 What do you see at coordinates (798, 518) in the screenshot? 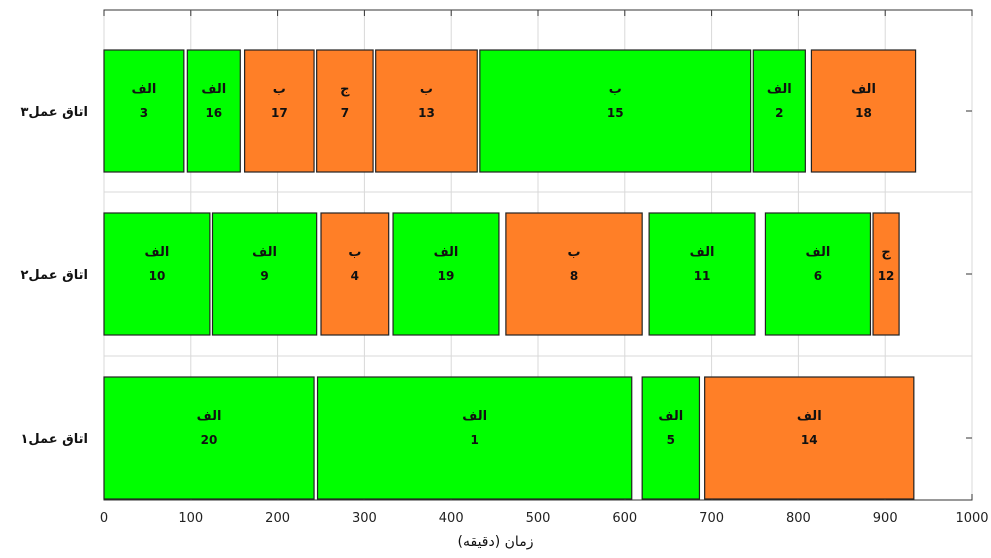
I see `x-tick-label: 800` at bounding box center [798, 518].